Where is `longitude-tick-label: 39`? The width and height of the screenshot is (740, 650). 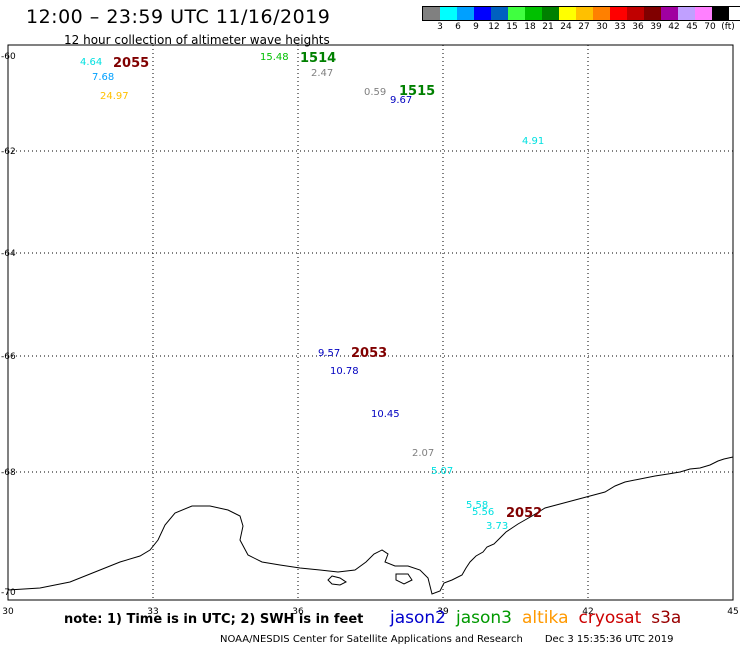 longitude-tick-label: 39 is located at coordinates (443, 612).